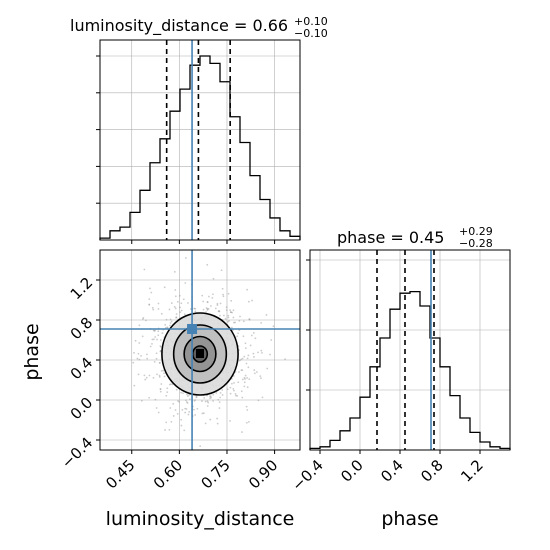 The image size is (550, 550). What do you see at coordinates (410, 370) in the screenshot?
I see `histogram-step-line` at bounding box center [410, 370].